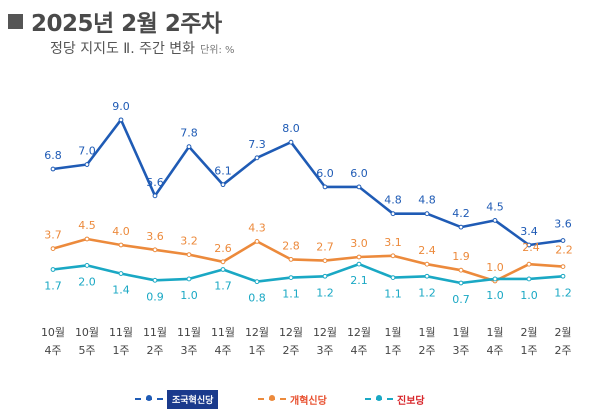  Describe the element at coordinates (392, 332) in the screenshot. I see `x-tick-month-11: 1월` at that location.